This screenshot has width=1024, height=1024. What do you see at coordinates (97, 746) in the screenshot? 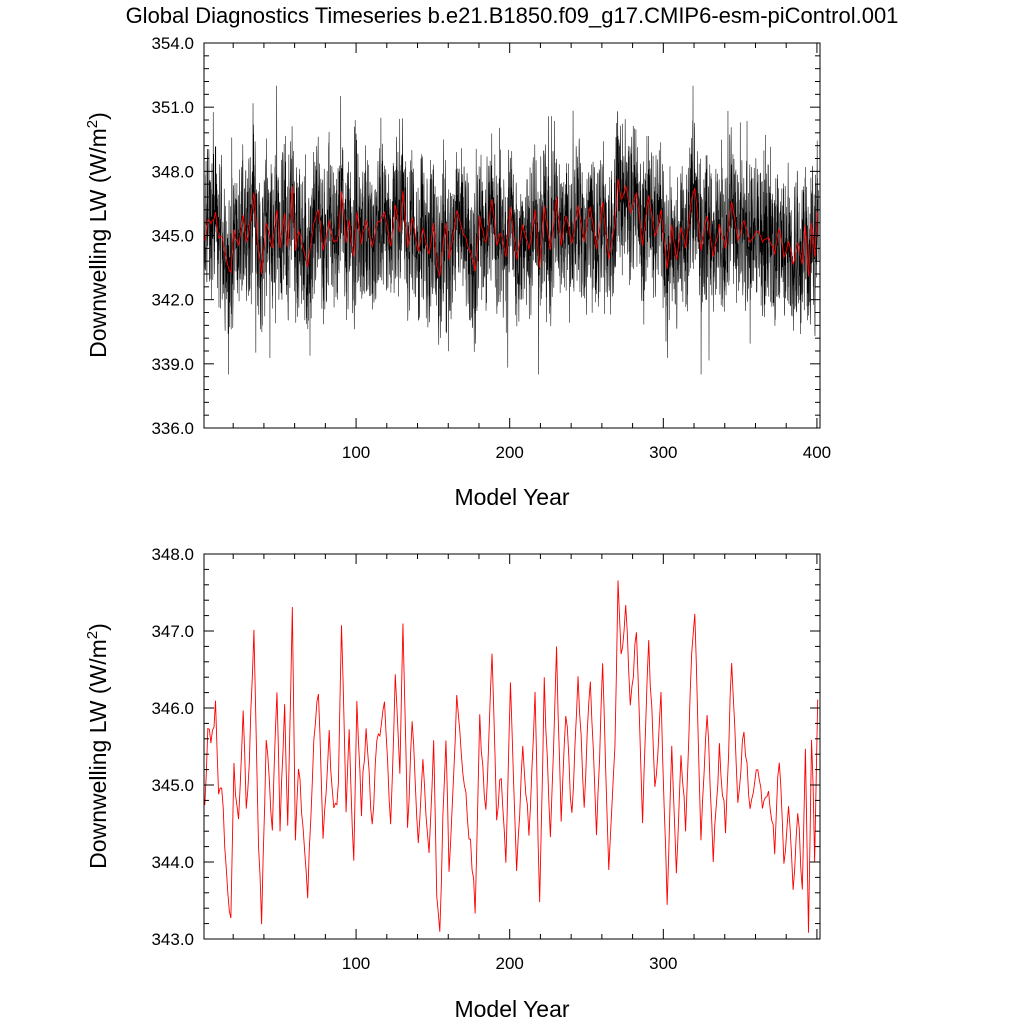
I see `bottom-y-axis-label: Downwelling LW (W/m2)` at bounding box center [97, 746].